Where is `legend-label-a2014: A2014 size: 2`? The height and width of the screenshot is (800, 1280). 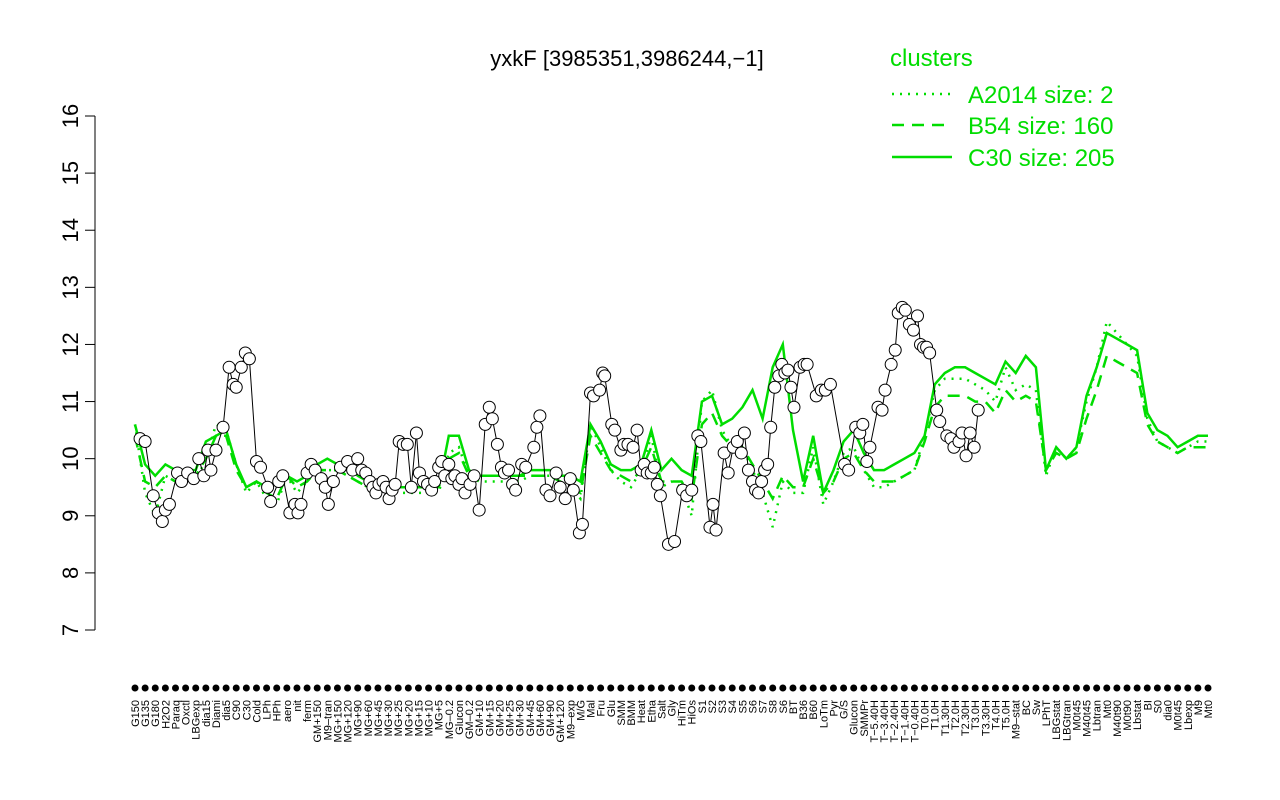 legend-label-a2014: A2014 size: 2 is located at coordinates (1040, 95).